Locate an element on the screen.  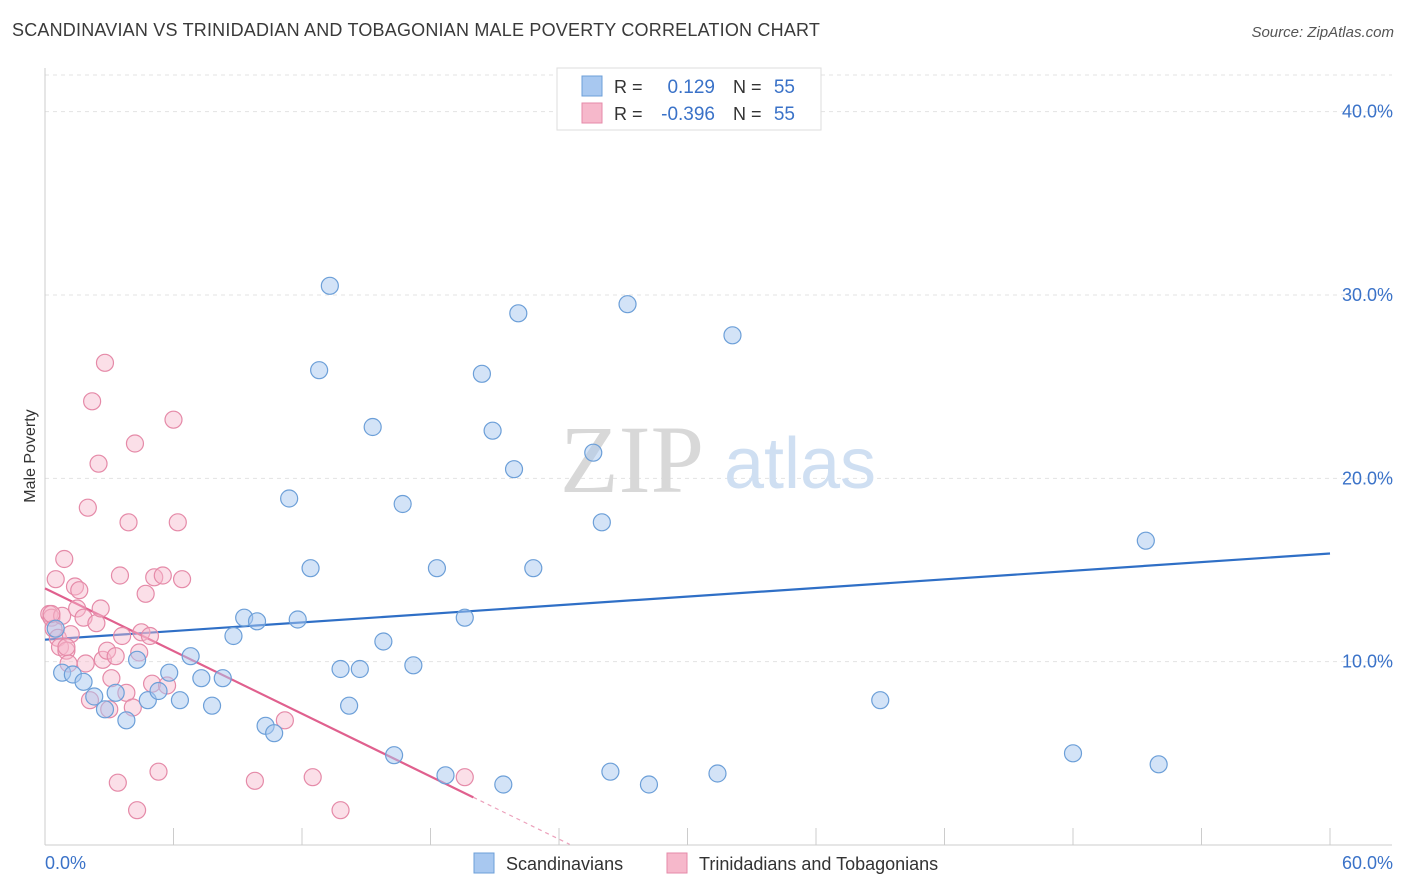
legend-swatch-trinidadians is located at coordinates (677, 863).